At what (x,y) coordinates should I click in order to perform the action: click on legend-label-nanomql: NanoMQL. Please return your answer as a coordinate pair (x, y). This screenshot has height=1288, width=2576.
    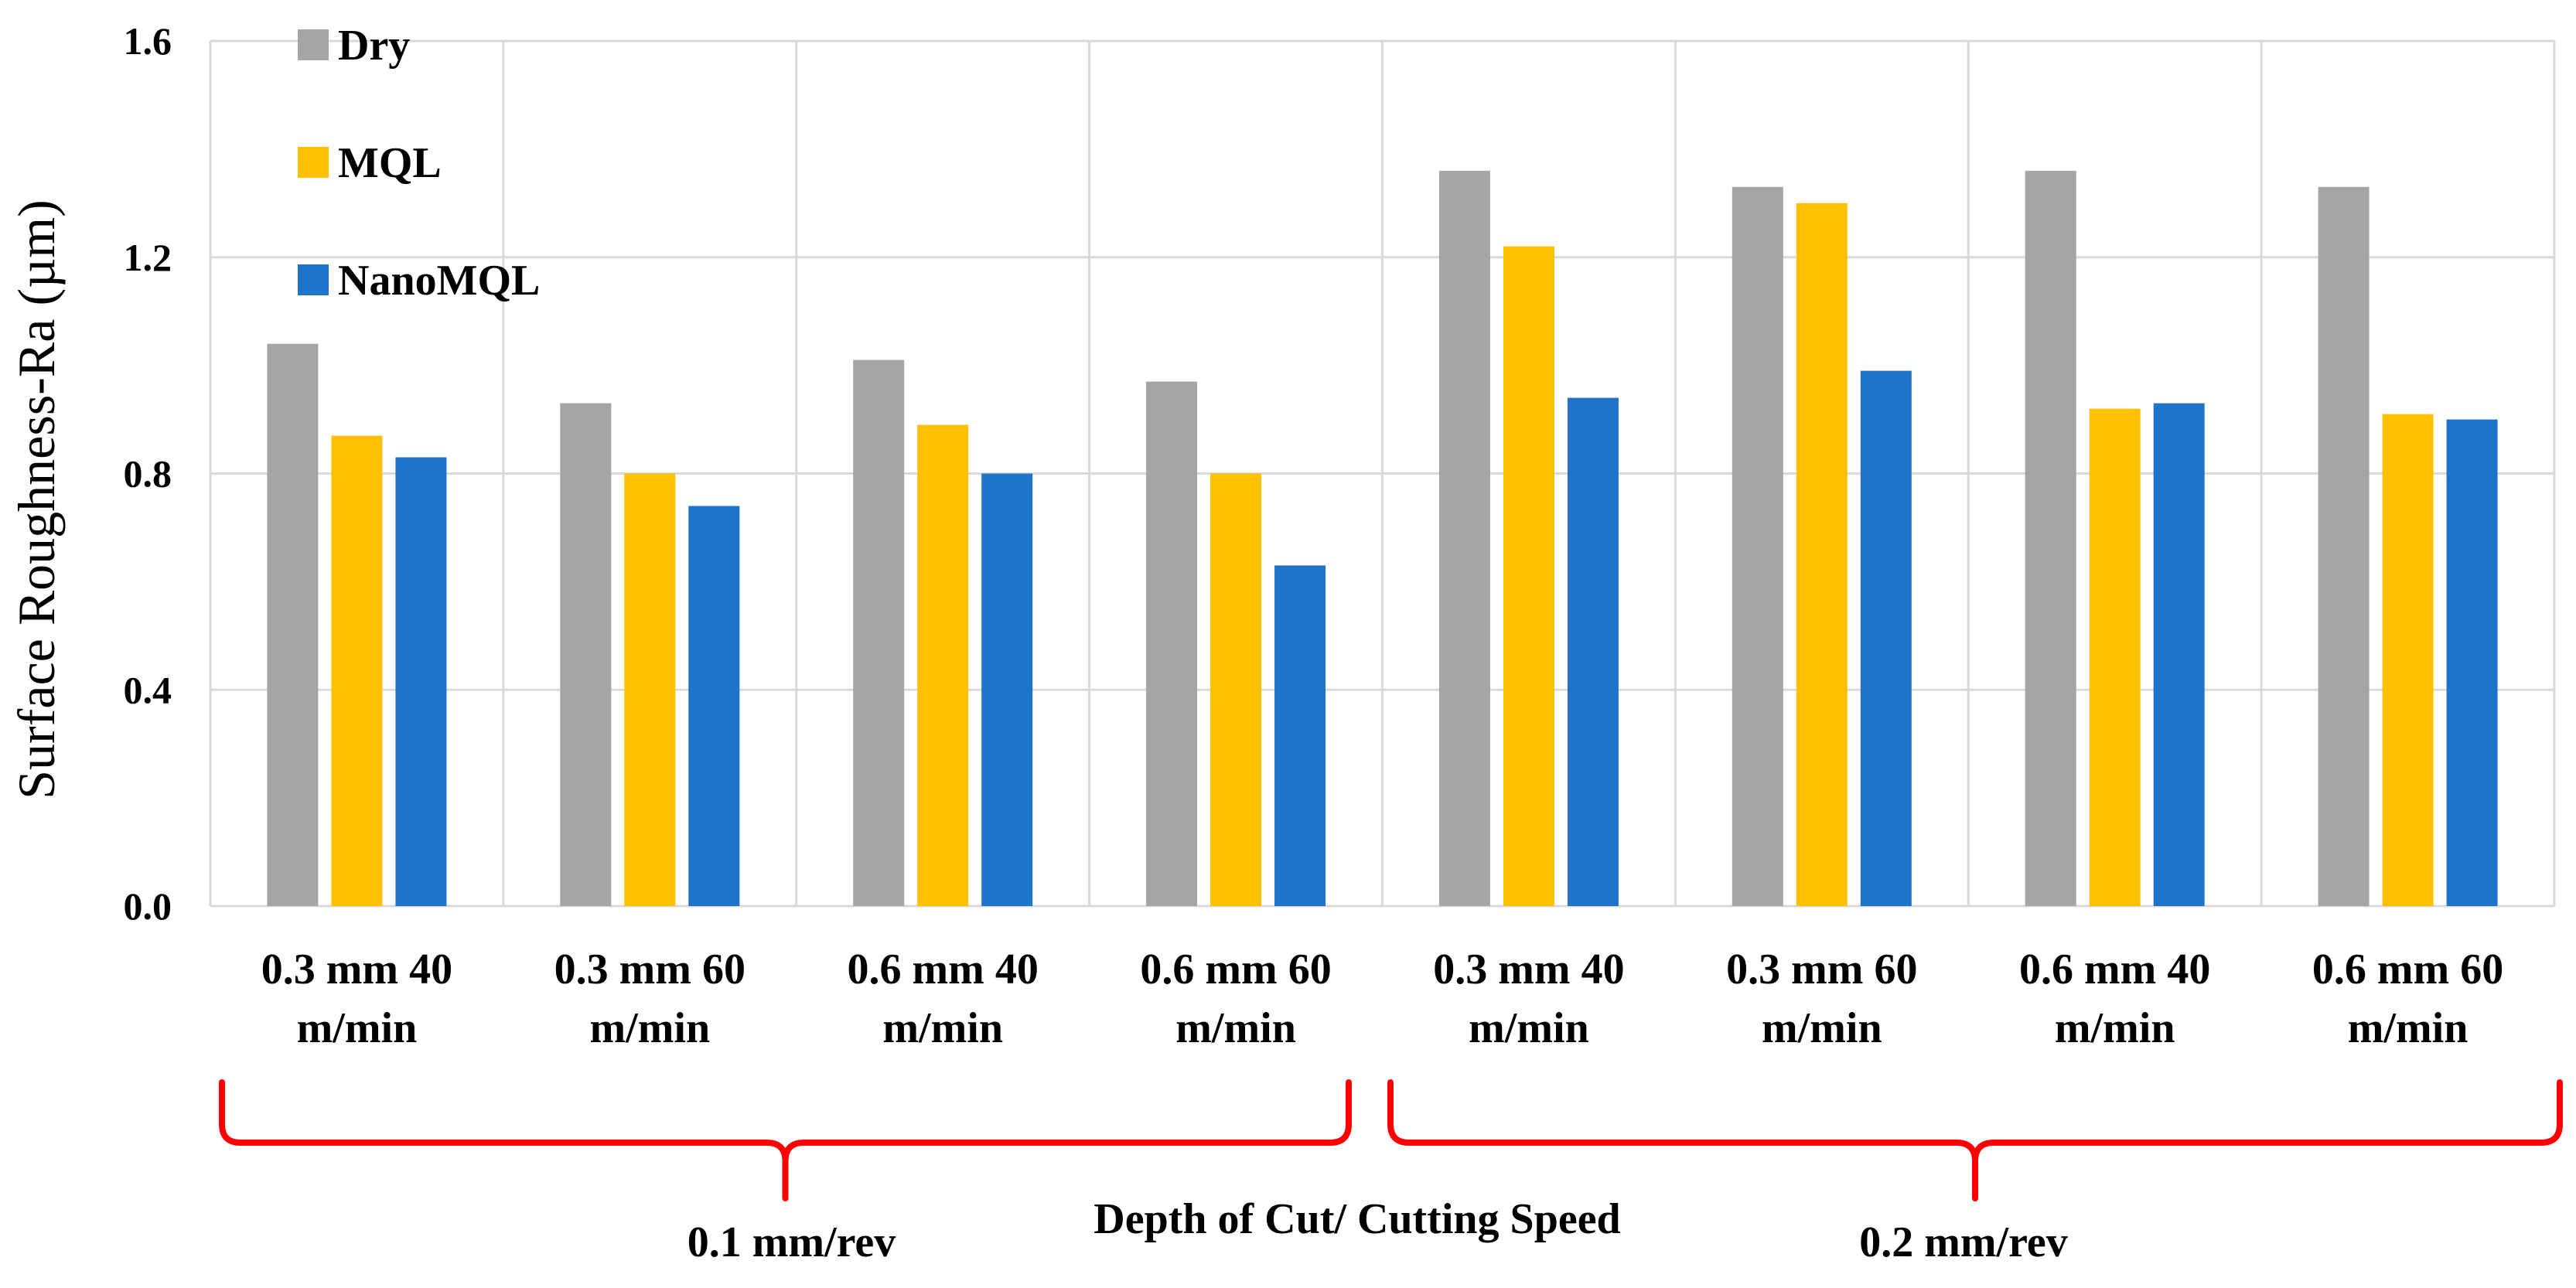
    Looking at the image, I should click on (439, 281).